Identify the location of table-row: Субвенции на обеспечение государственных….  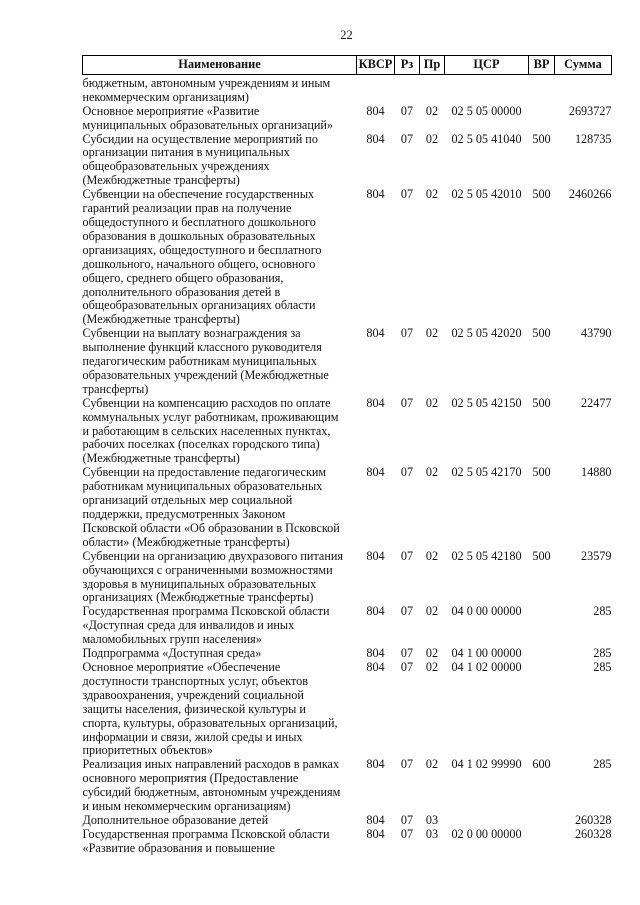
(347, 257).